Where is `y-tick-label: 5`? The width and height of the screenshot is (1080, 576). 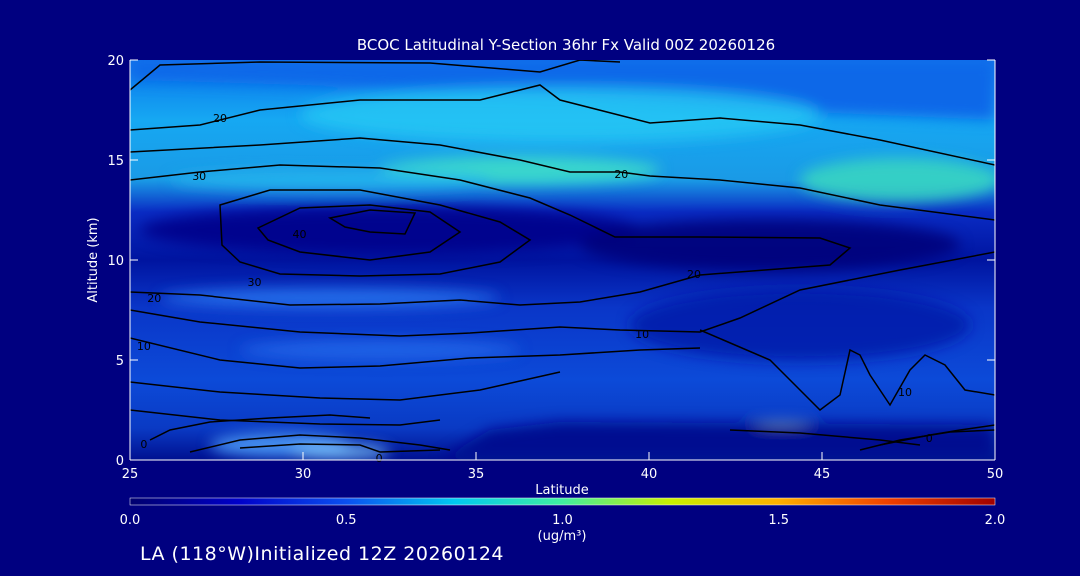 y-tick-label: 5 is located at coordinates (120, 361).